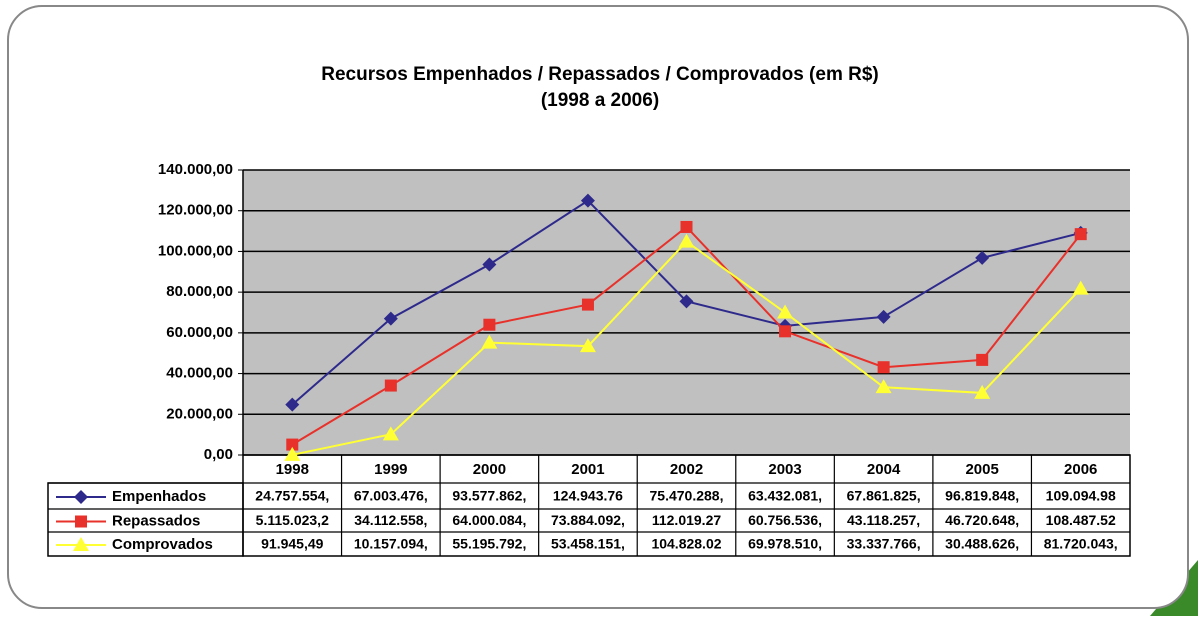 The image size is (1198, 621). Describe the element at coordinates (489, 520) in the screenshot. I see `data-label: 64.000.084,` at that location.